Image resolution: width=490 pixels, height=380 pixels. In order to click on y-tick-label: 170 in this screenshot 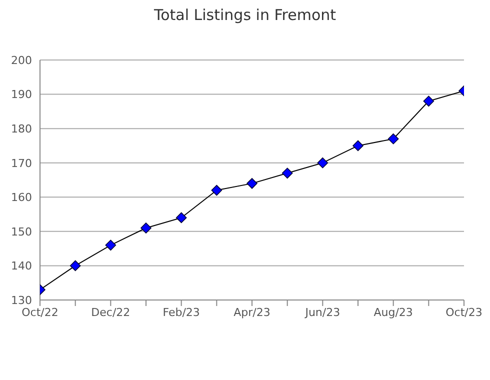, I will do `click(21, 163)`.